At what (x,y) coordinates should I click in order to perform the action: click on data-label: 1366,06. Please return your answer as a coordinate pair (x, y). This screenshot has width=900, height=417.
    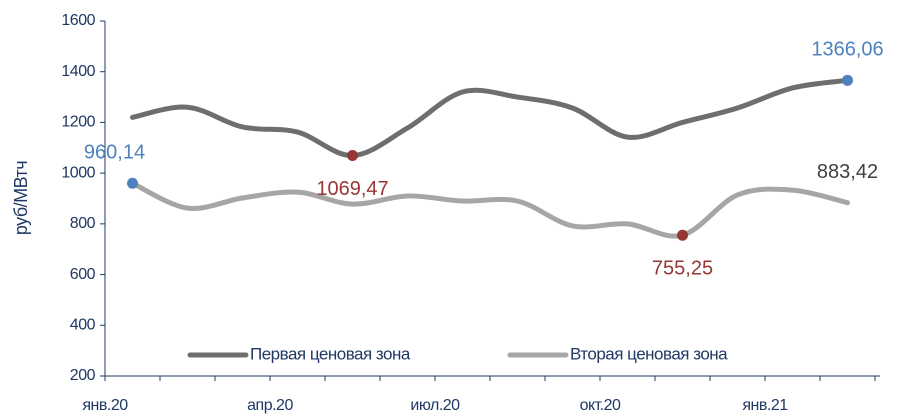
    Looking at the image, I should click on (847, 50).